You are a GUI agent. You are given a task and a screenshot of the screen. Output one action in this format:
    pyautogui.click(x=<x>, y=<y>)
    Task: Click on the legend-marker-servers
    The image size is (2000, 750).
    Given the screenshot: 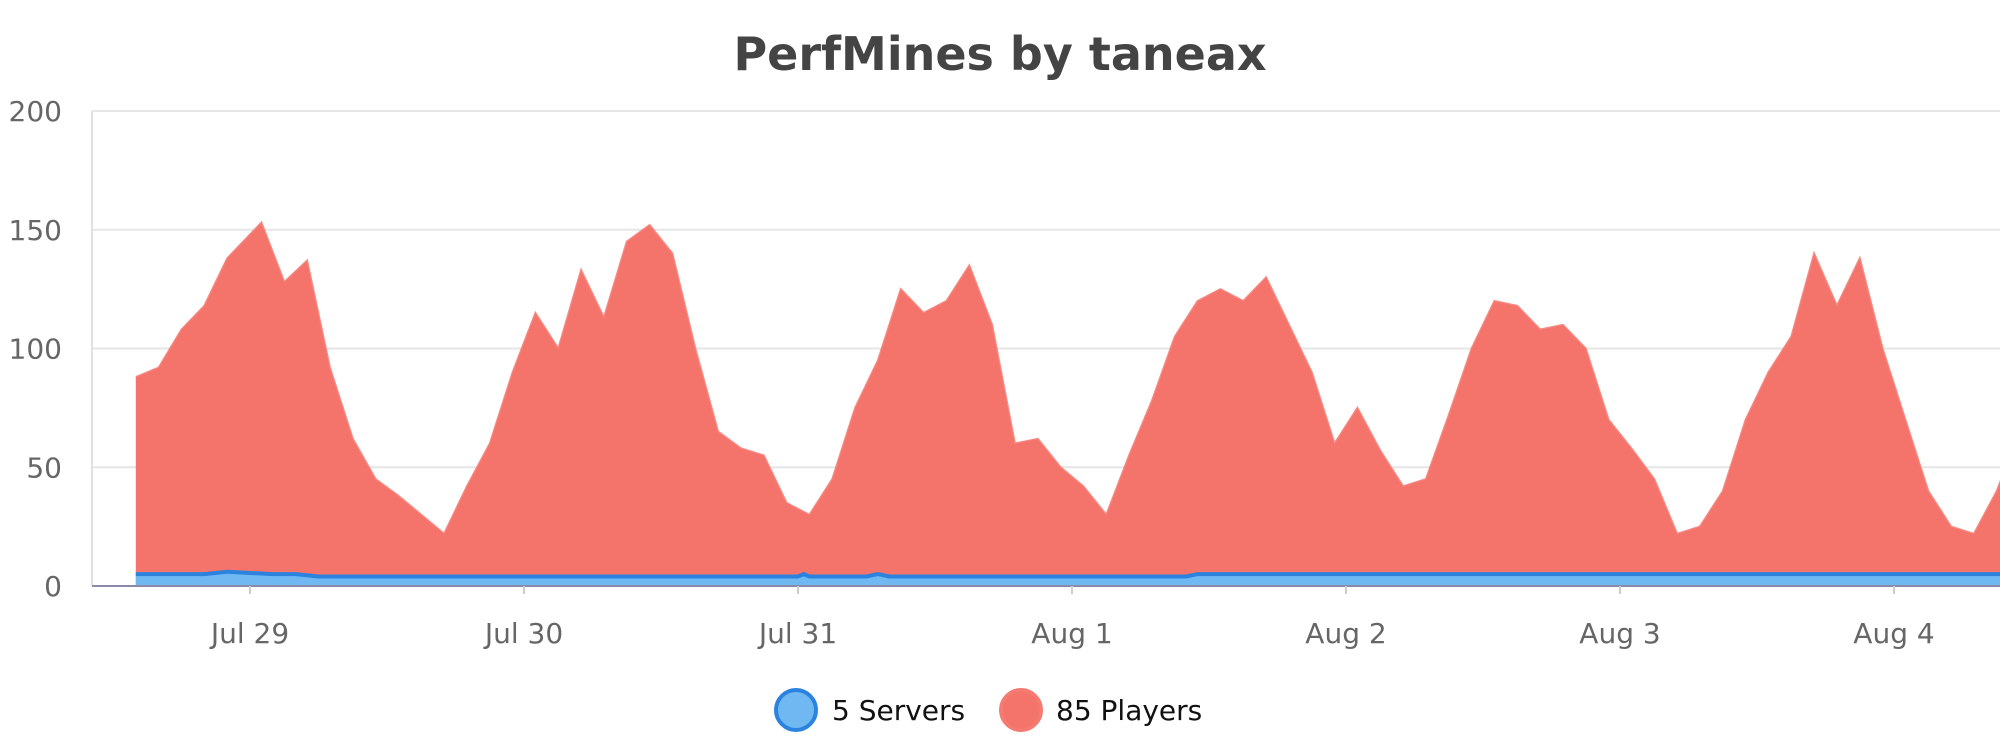 What is the action you would take?
    pyautogui.click(x=796, y=710)
    